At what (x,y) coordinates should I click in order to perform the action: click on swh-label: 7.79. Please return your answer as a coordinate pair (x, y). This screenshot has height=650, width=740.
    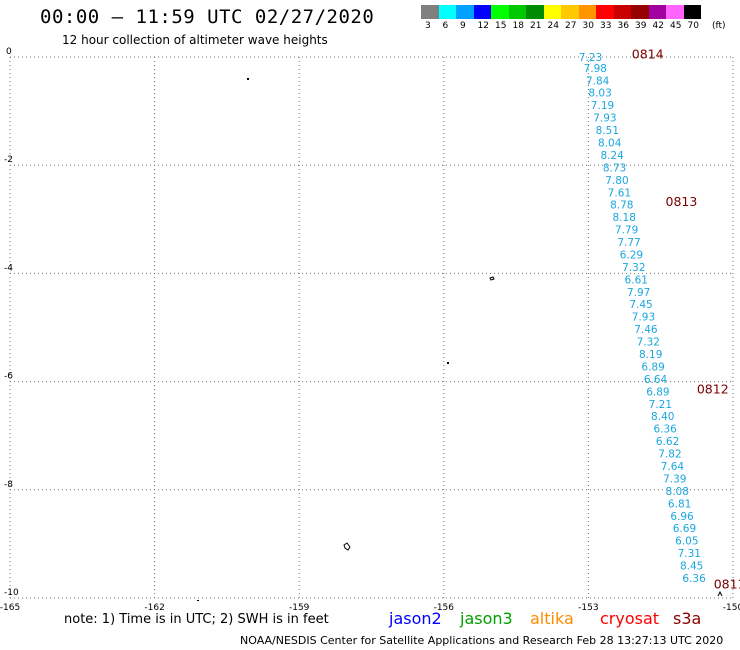
    Looking at the image, I should click on (626, 231).